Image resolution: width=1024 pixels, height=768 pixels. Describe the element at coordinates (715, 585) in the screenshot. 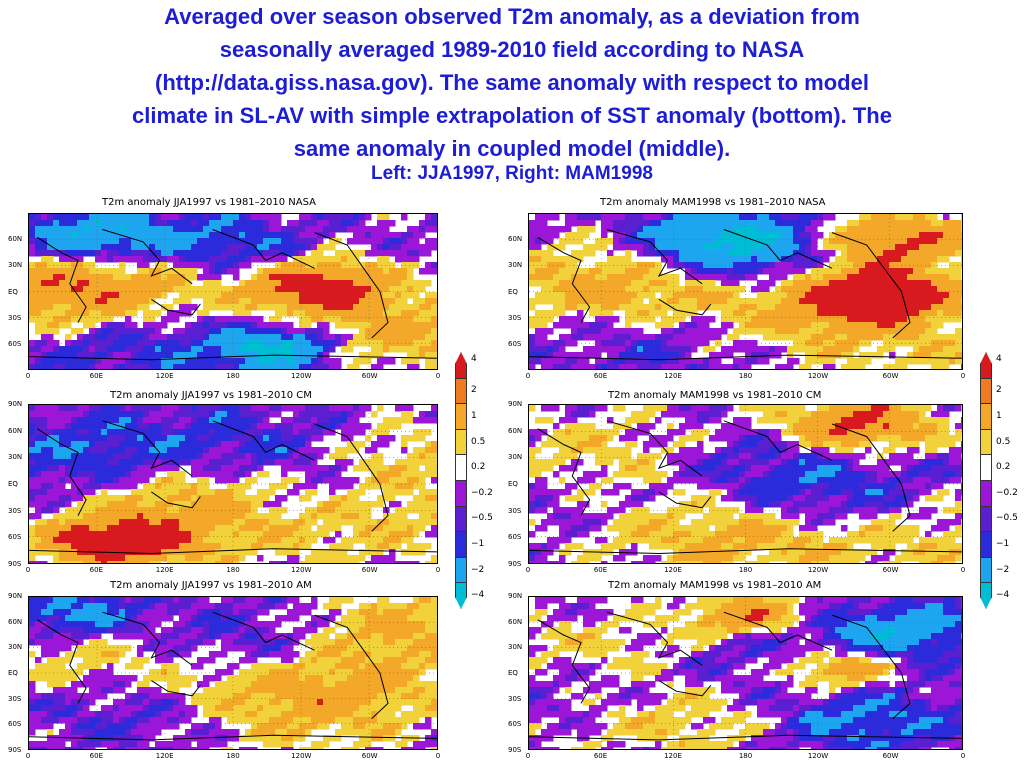

I see `panel-title-mam1998-am: T2m anomaly MAM1998 vs 1981–2010 AM` at that location.